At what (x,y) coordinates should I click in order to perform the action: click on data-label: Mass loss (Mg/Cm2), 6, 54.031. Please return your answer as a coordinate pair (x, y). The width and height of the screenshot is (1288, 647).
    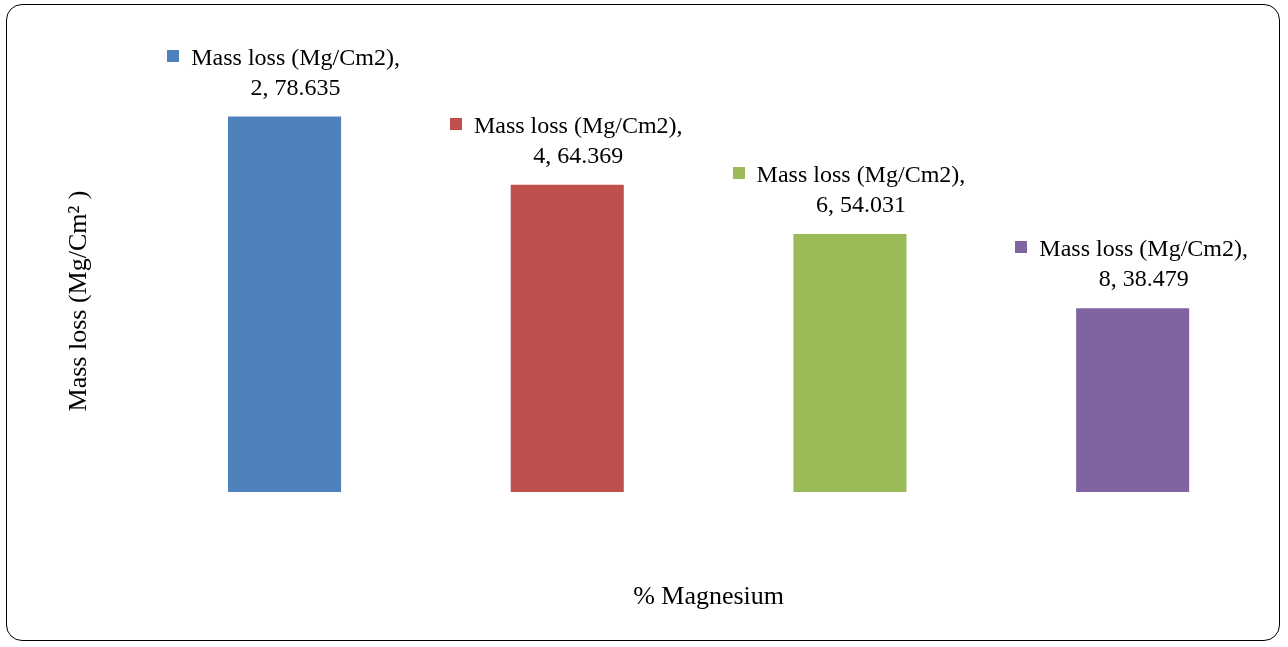
    Looking at the image, I should click on (861, 189).